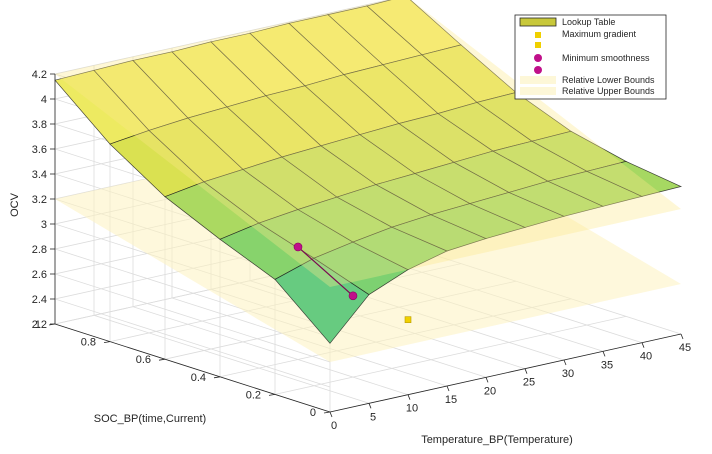 The height and width of the screenshot is (454, 712). I want to click on x-tick-label: 15, so click(451, 400).